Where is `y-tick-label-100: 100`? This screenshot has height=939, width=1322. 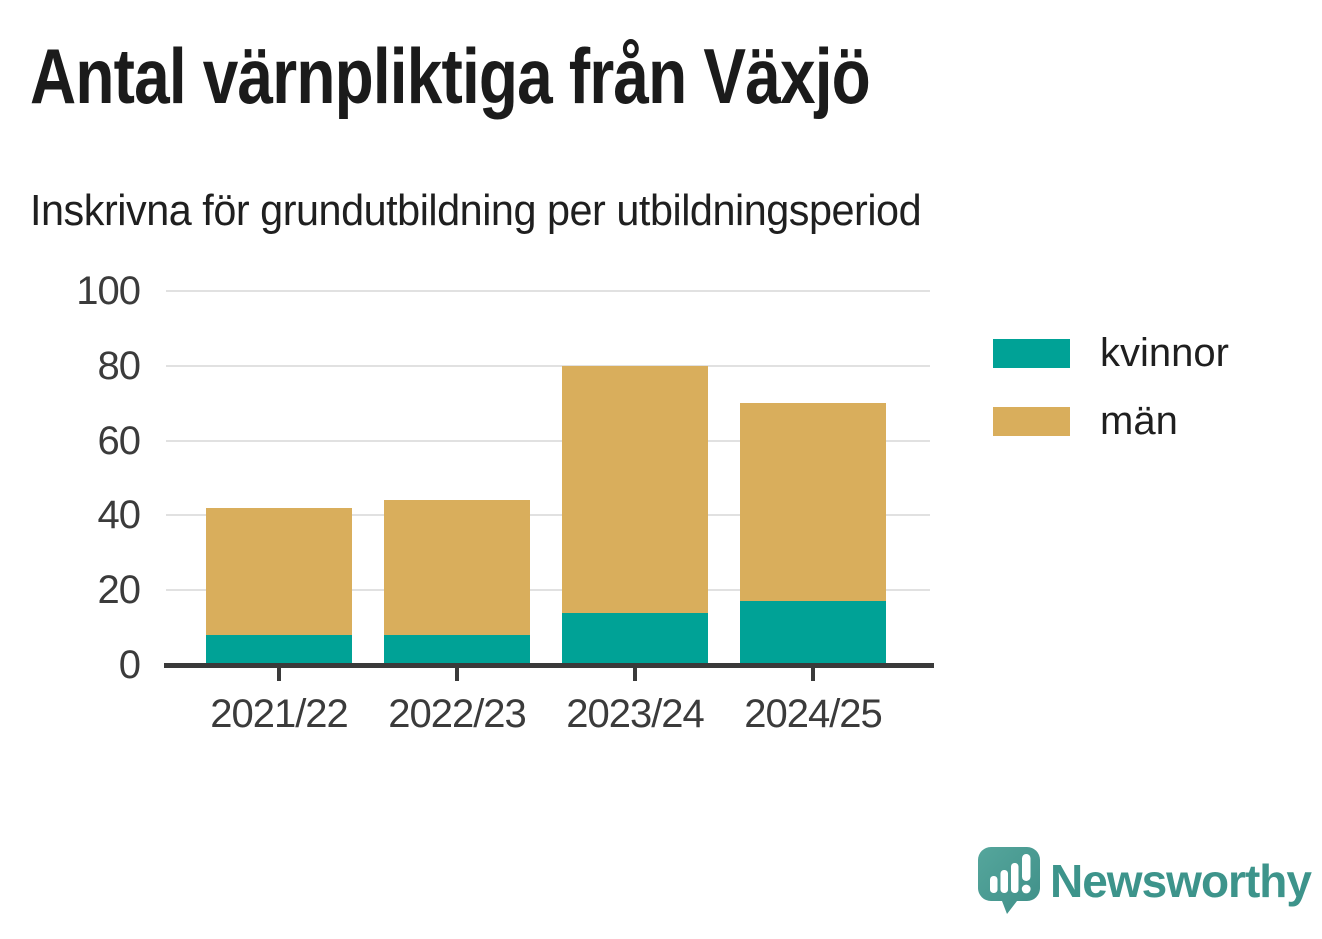 y-tick-label-100: 100 is located at coordinates (108, 291).